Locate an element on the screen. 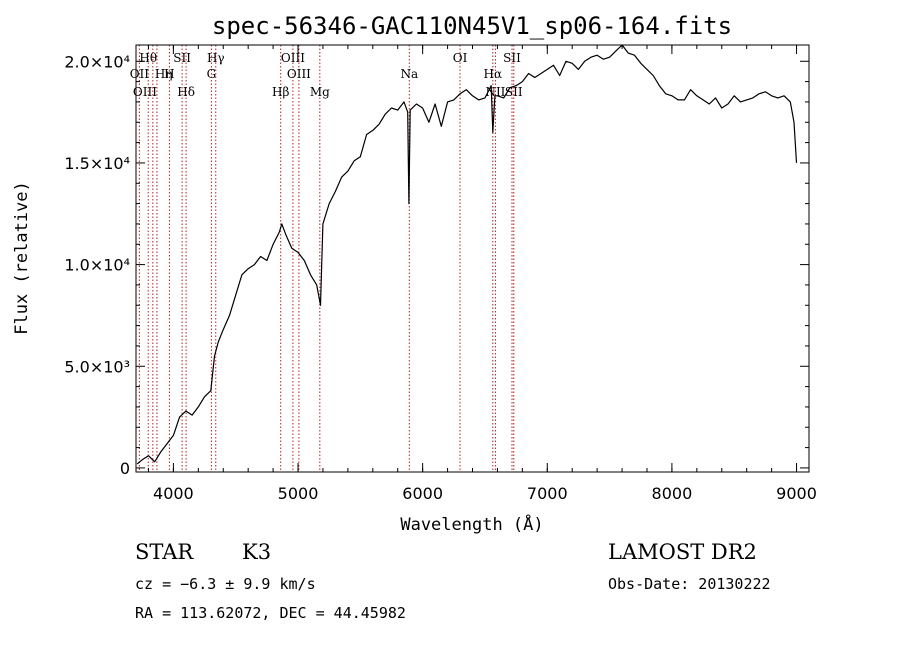 The image size is (900, 649). y-axis-label: Flux (relative) is located at coordinates (22, 258).